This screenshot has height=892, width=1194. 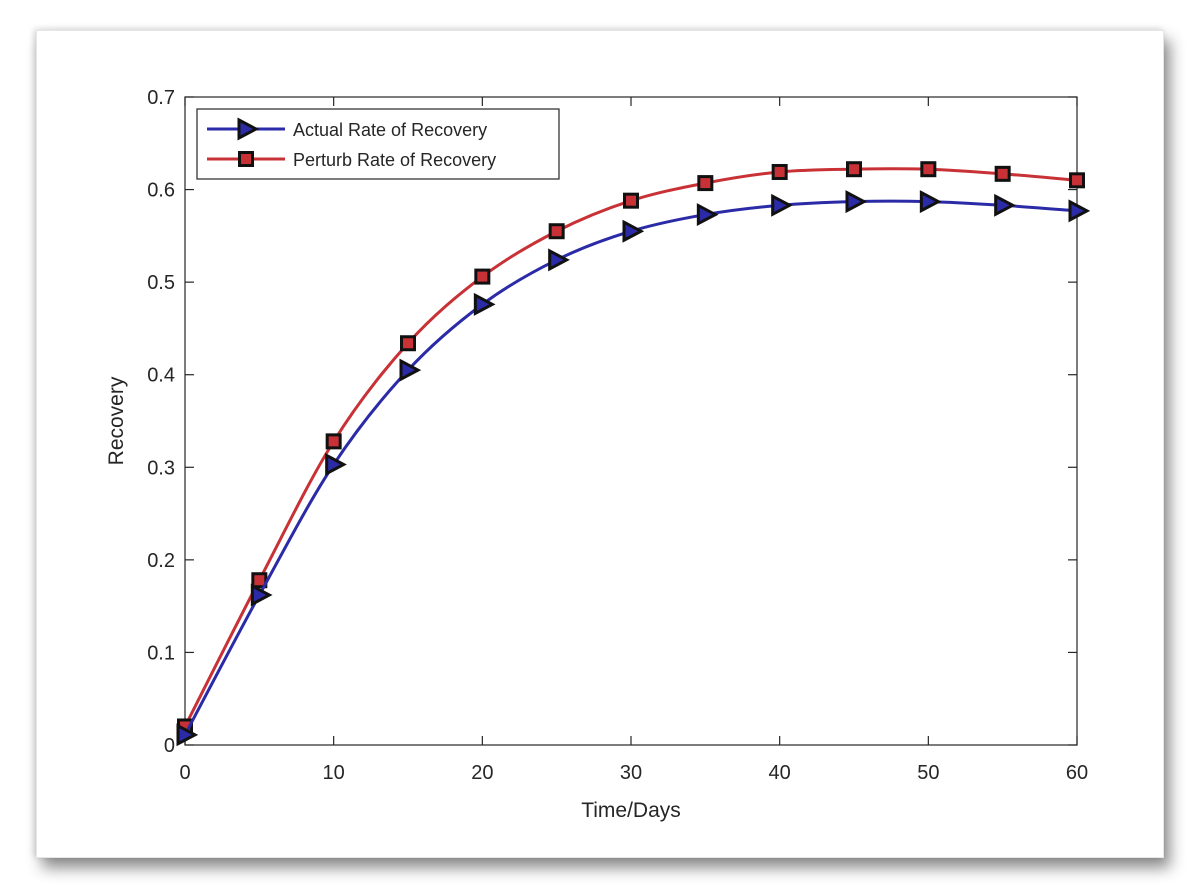 What do you see at coordinates (161, 653) in the screenshot?
I see `y-tick-label: 0.1` at bounding box center [161, 653].